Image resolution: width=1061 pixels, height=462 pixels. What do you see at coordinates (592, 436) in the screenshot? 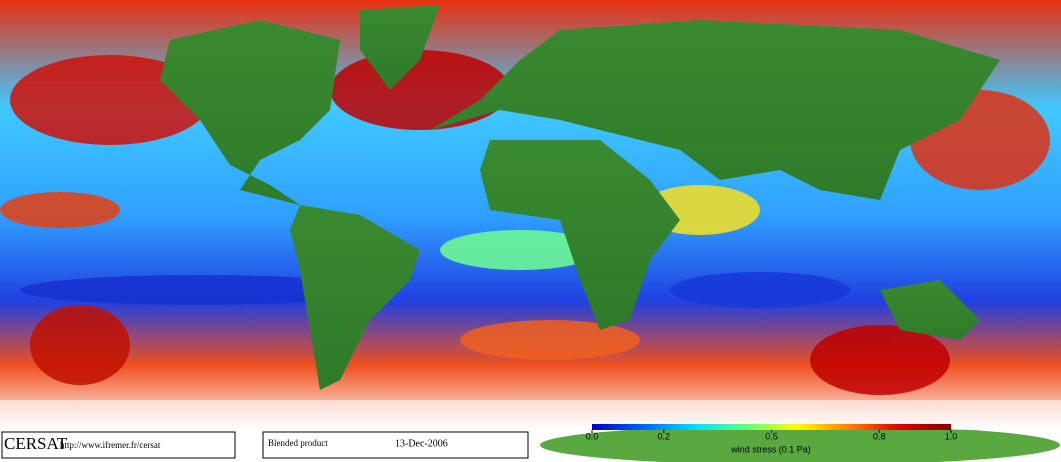
I see `colorbar-tick-label: 0.0` at bounding box center [592, 436].